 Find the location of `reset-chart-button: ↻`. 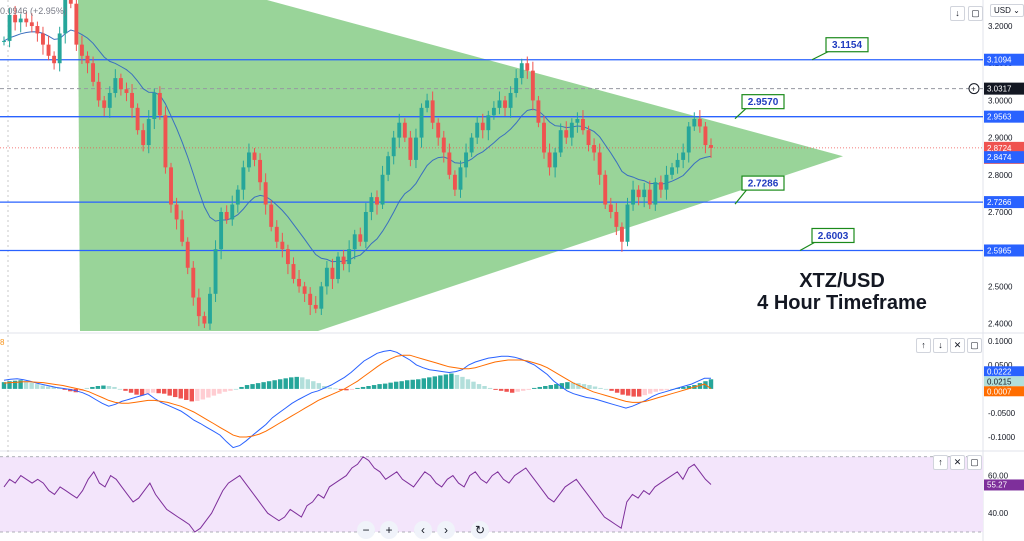

reset-chart-button: ↻ is located at coordinates (480, 530).